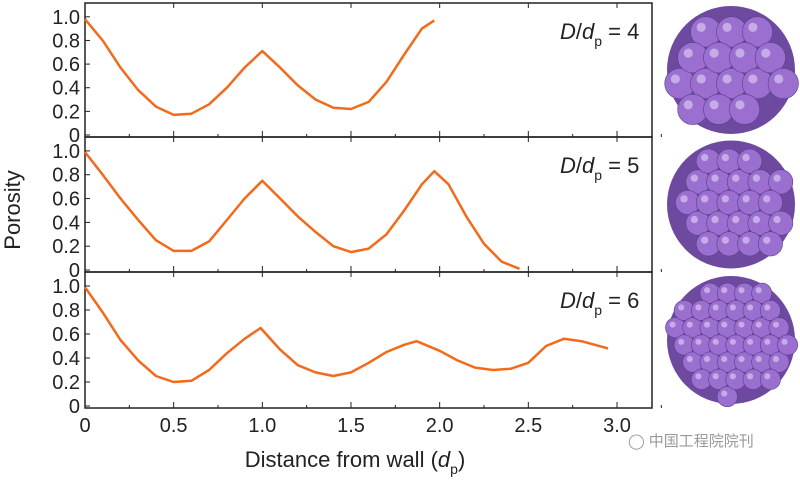 The image size is (800, 485). I want to click on x-tick-label: 1.0, so click(262, 426).